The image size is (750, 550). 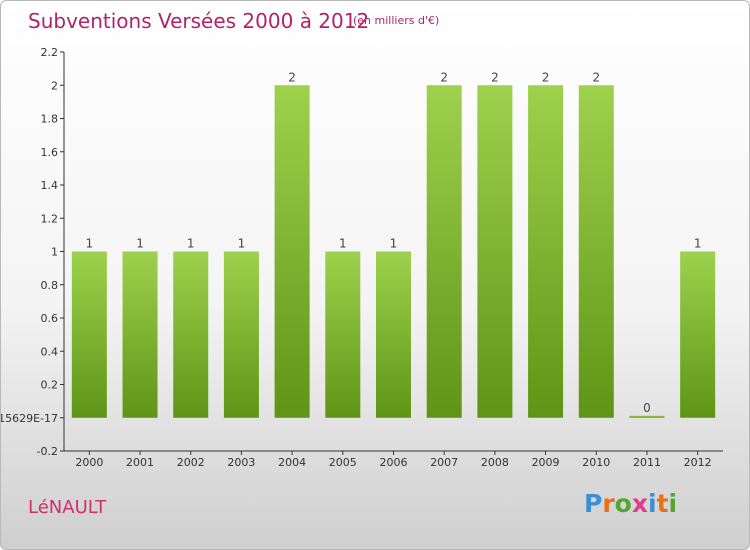 I want to click on x-tick-label-2004: 2004, so click(x=292, y=462).